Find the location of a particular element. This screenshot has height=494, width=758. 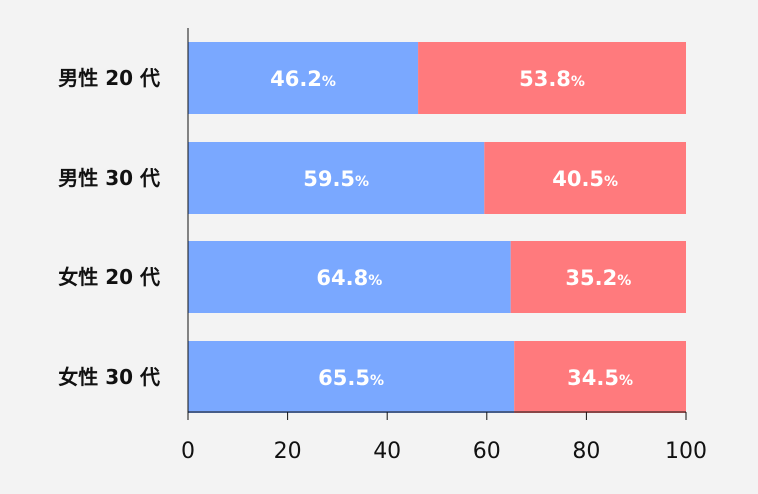

data-label: 40.5% is located at coordinates (585, 179).